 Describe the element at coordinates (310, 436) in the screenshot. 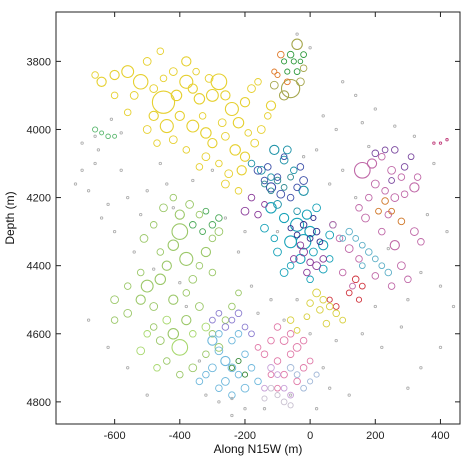

I see `x-tick-label: 0` at that location.